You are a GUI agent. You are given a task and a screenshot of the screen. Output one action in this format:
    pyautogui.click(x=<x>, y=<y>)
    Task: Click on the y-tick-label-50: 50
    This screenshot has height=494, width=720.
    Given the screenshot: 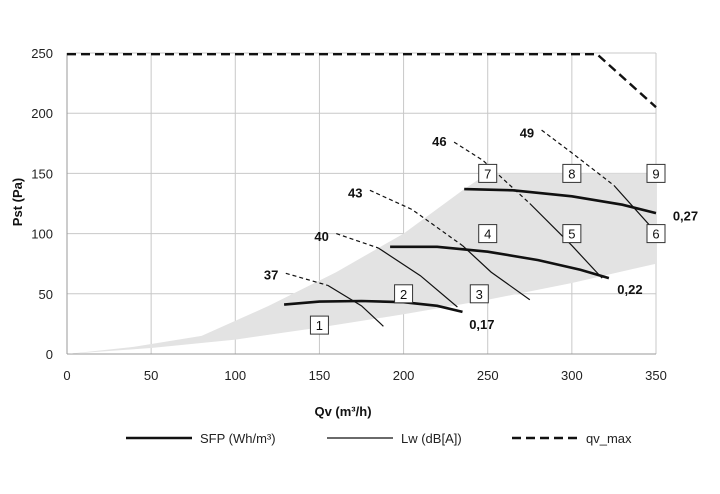 What is the action you would take?
    pyautogui.click(x=46, y=294)
    